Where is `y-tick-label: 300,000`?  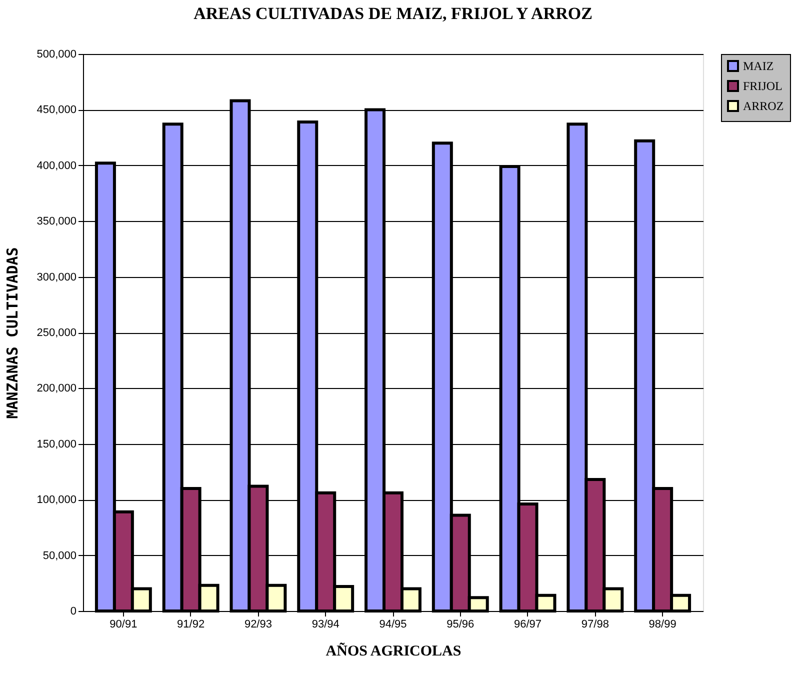 y-tick-label: 300,000 is located at coordinates (56, 277).